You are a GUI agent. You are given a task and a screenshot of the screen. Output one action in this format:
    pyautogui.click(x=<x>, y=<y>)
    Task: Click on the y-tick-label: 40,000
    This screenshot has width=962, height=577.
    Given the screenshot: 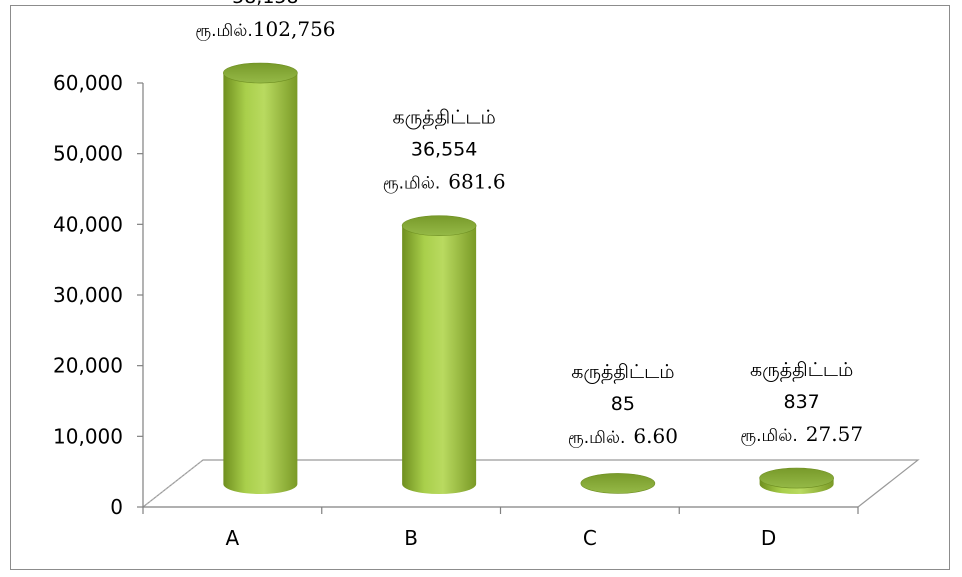 What is the action you would take?
    pyautogui.click(x=88, y=224)
    